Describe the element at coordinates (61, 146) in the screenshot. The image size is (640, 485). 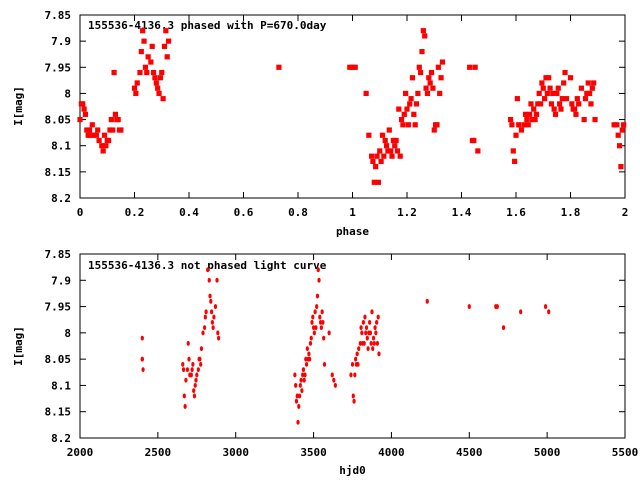
I see `y-tick-label: 8.1` at that location.